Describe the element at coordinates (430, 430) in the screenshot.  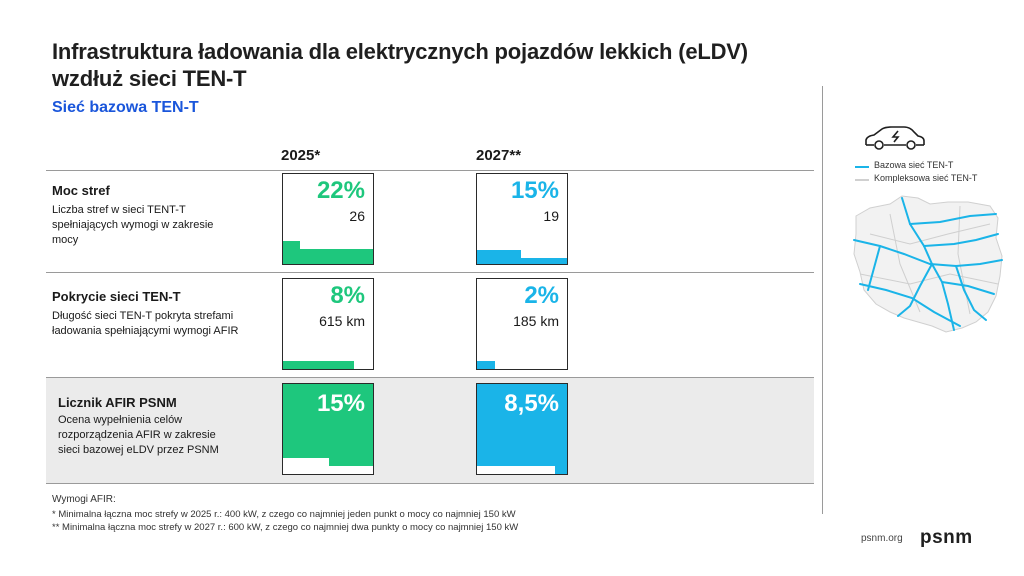
I see `highlight-band` at that location.